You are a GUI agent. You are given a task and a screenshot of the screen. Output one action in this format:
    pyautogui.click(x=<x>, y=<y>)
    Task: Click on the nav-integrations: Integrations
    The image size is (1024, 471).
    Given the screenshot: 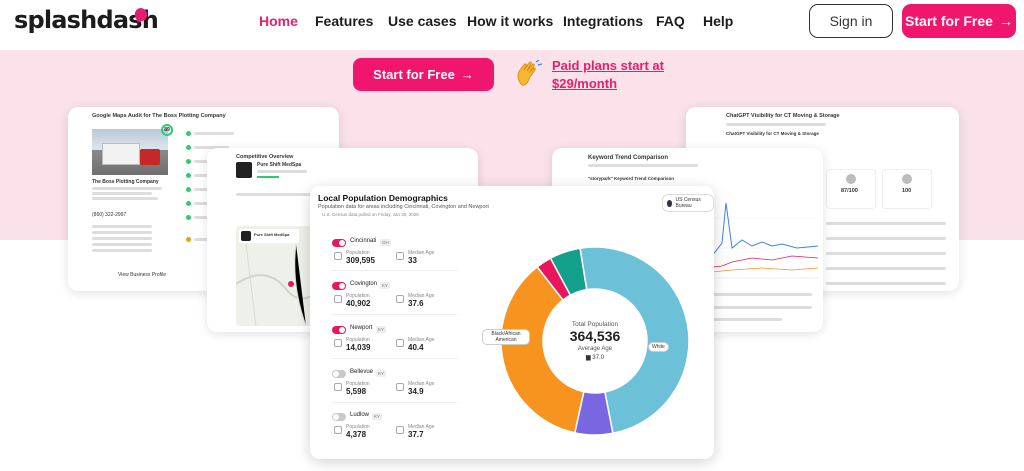 What is the action you would take?
    pyautogui.click(x=603, y=21)
    